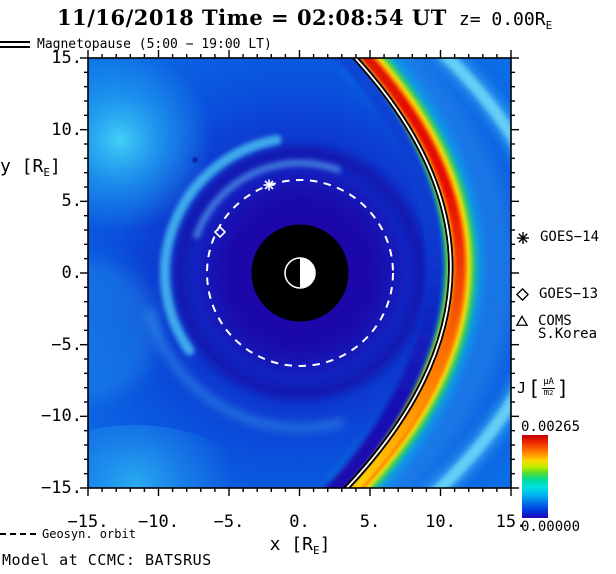  I want to click on plot-title: 11/16/2018 Time = 02:08:54 UT z= 0.00RE, so click(304, 18).